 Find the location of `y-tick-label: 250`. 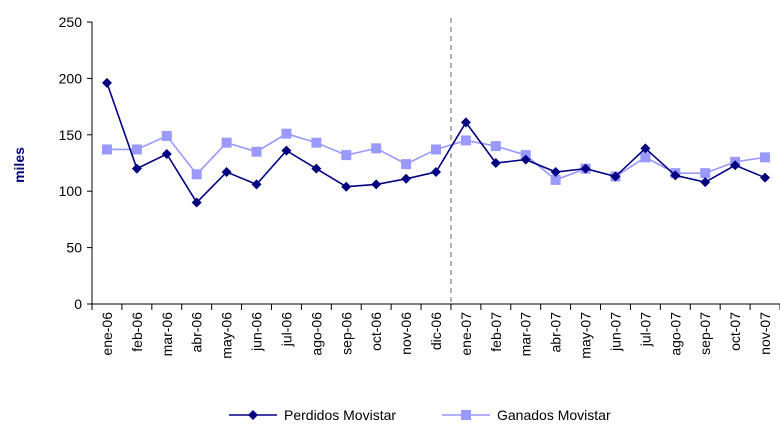

y-tick-label: 250 is located at coordinates (71, 22).